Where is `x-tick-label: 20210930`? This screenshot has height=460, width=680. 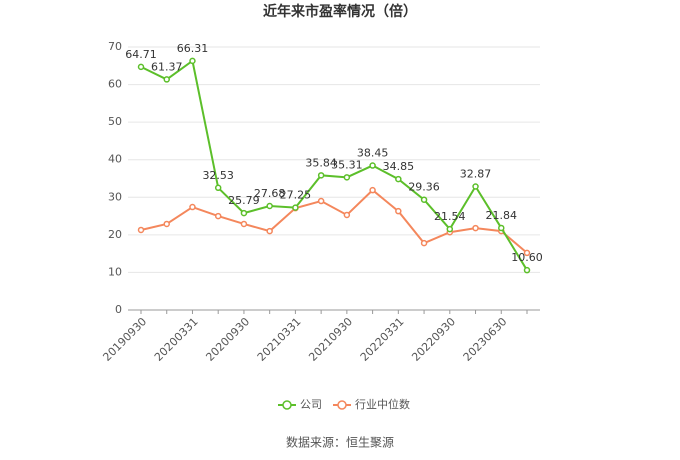
x-tick-label: 20210930 is located at coordinates (330, 339).